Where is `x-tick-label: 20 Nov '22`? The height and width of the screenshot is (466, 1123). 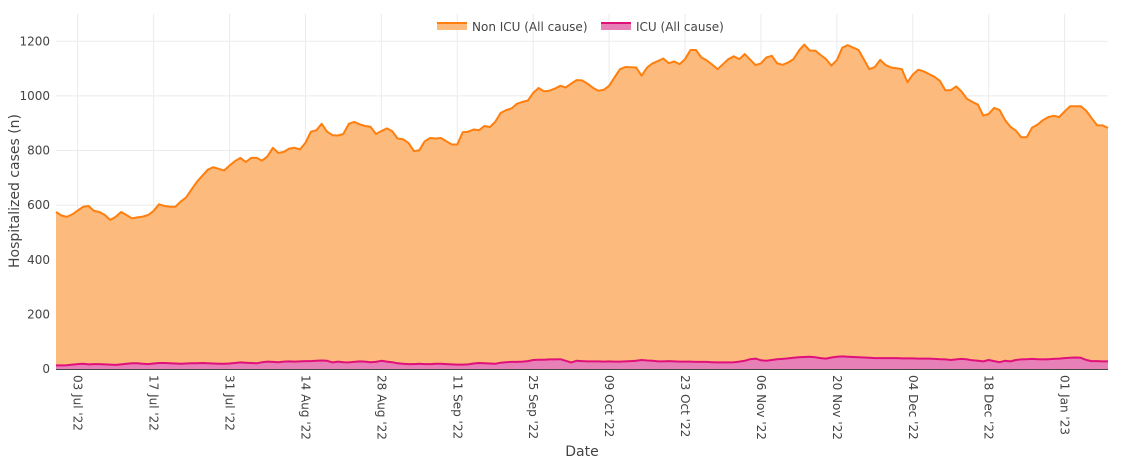 x-tick-label: 20 Nov '22 is located at coordinates (837, 407).